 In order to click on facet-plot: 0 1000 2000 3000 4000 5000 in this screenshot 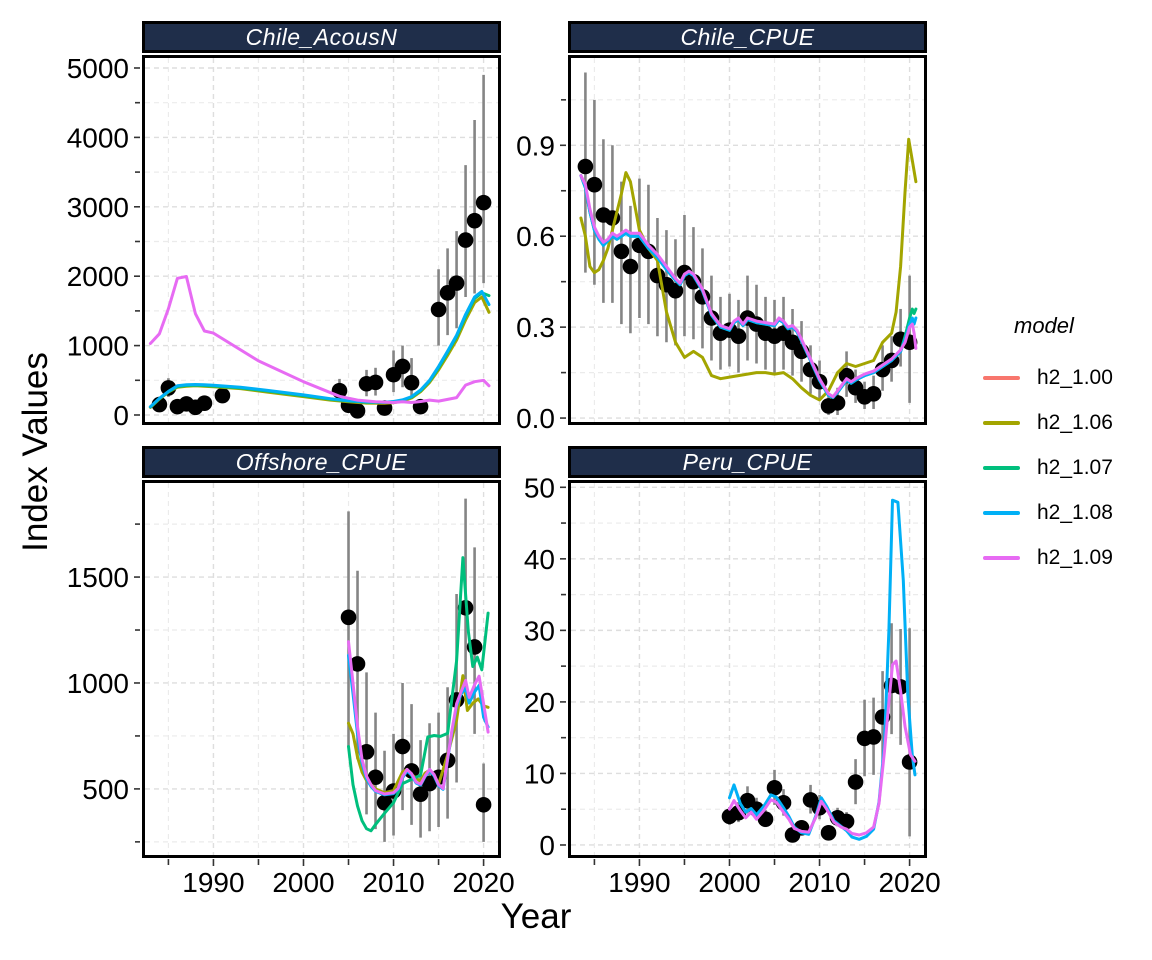, I will do `click(282, 242)`.